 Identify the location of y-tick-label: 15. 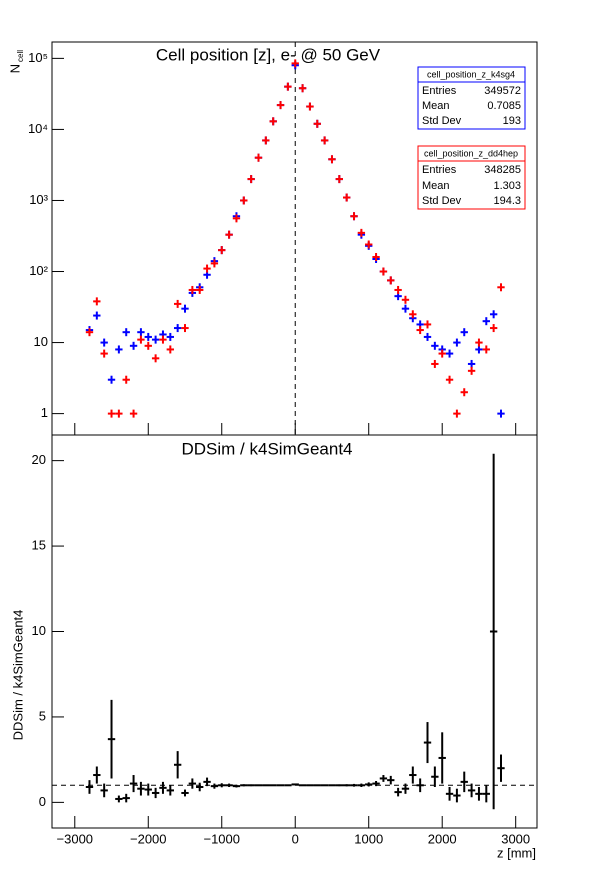
(39, 545).